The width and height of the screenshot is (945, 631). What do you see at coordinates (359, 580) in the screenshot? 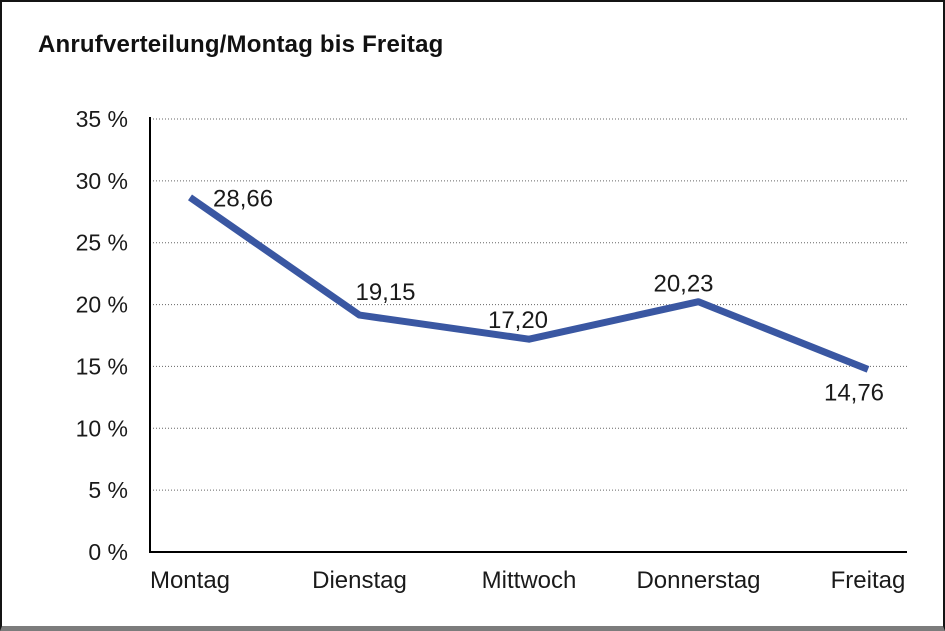
I see `x-category-label: Dienstag` at bounding box center [359, 580].